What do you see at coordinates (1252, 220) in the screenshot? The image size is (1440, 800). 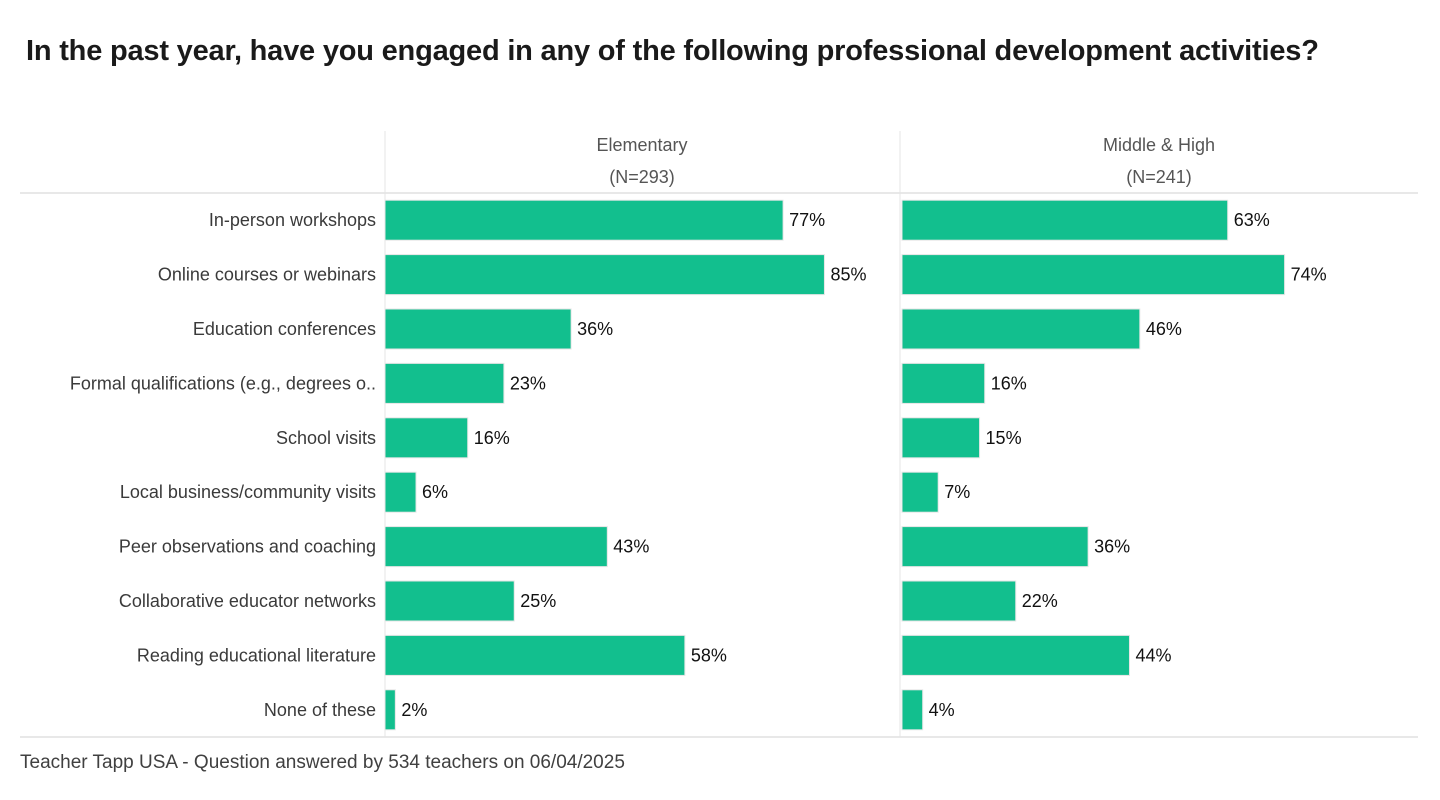 I see `data-label: 63%` at bounding box center [1252, 220].